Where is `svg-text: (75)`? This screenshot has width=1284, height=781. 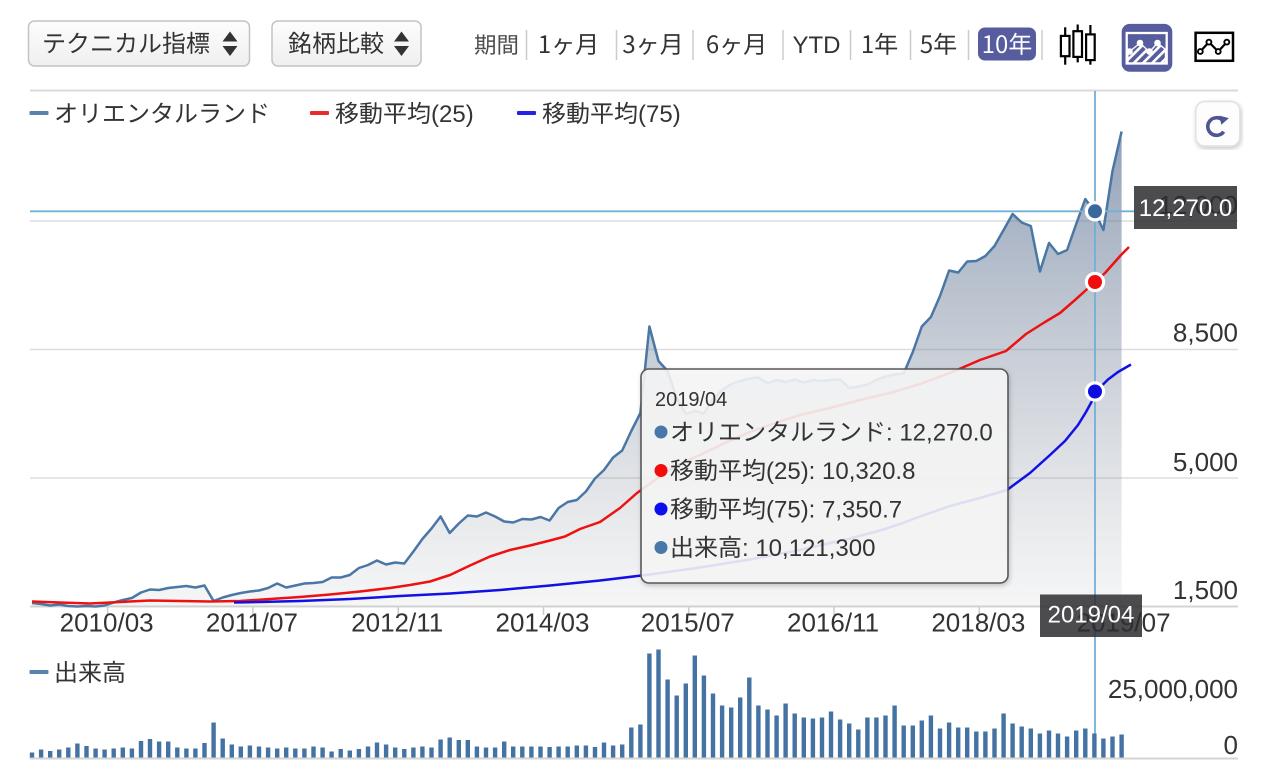 svg-text: (75) is located at coordinates (659, 114).